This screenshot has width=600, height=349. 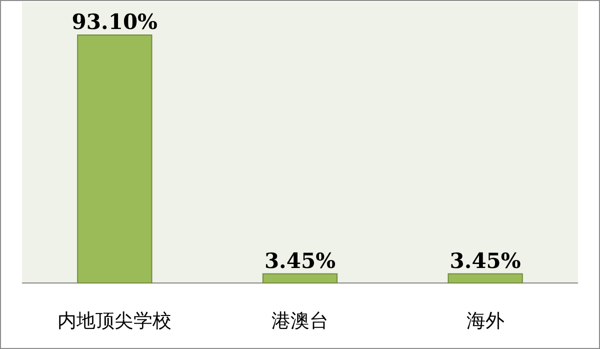 What do you see at coordinates (115, 21) in the screenshot?
I see `data-label: 93.10%` at bounding box center [115, 21].